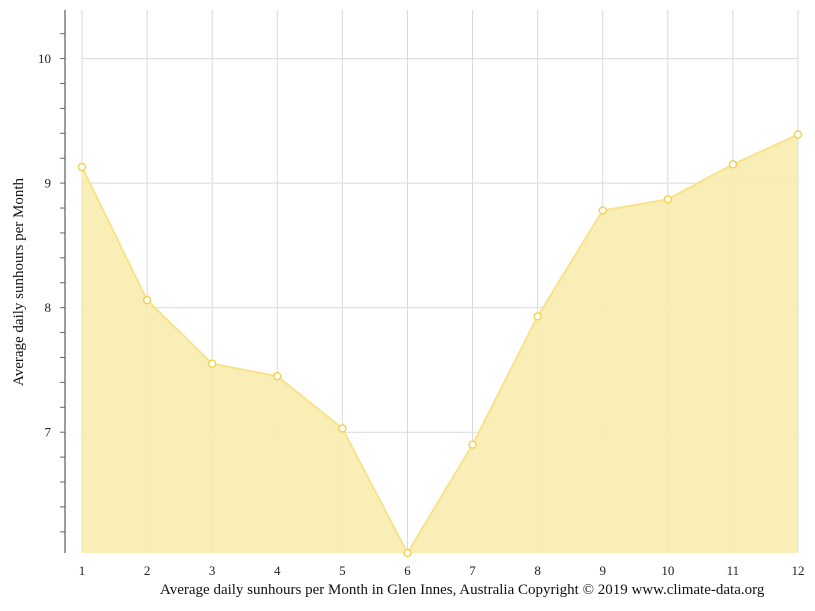 The height and width of the screenshot is (611, 815). Describe the element at coordinates (44, 58) in the screenshot. I see `y-tick-label: 10` at that location.